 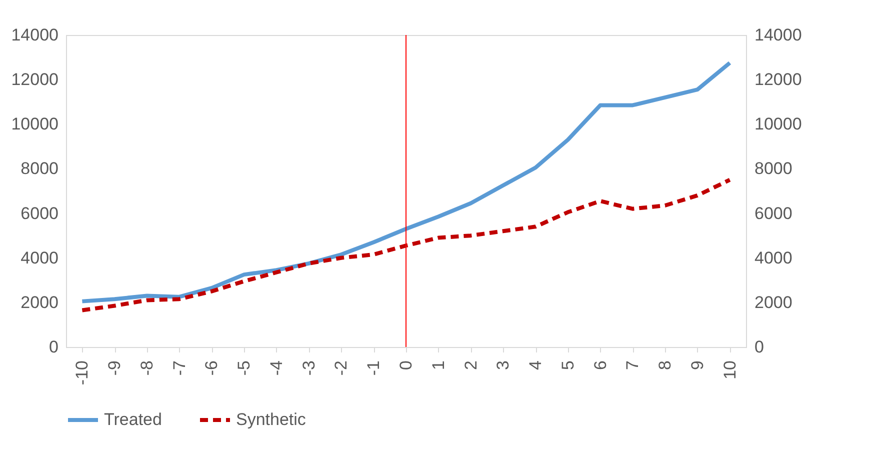 What do you see at coordinates (39, 302) in the screenshot?
I see `y-tick-label: 2000` at bounding box center [39, 302].